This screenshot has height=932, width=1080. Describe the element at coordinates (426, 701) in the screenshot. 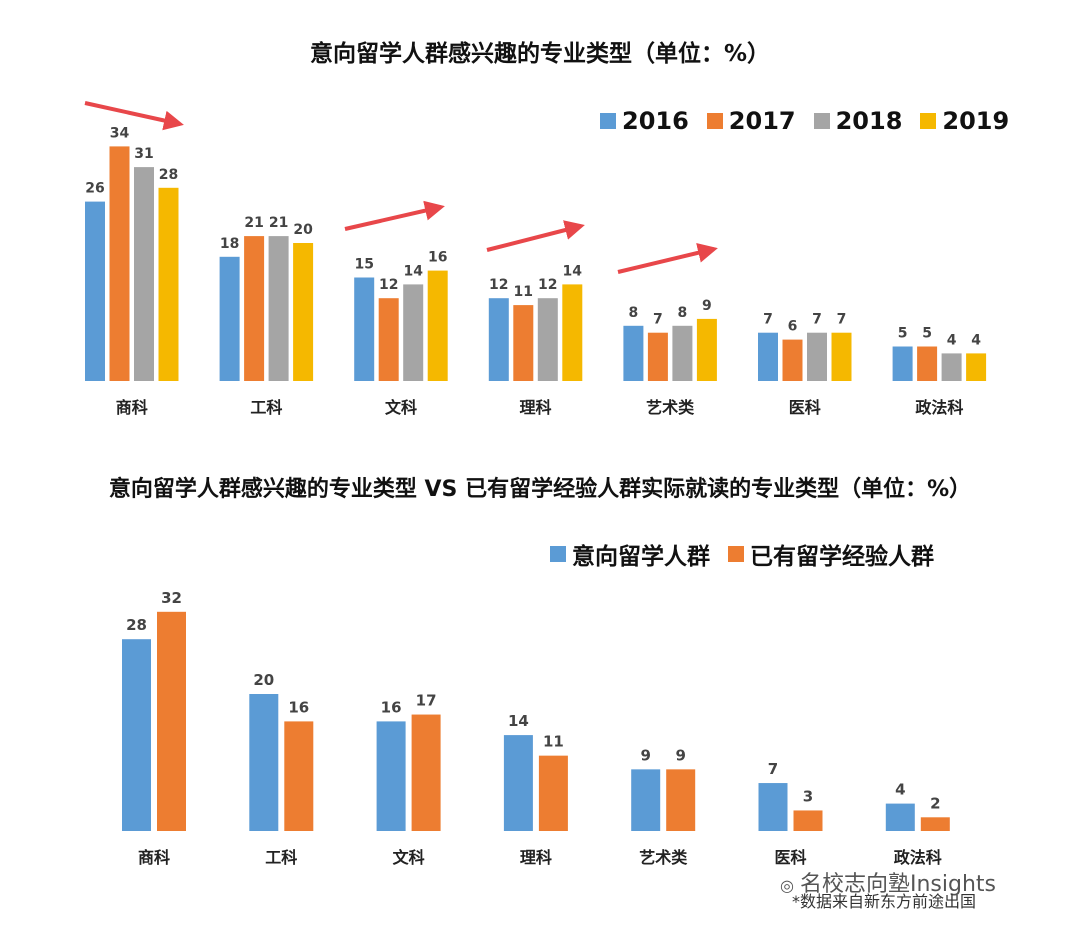

I see `data-label: 17` at that location.